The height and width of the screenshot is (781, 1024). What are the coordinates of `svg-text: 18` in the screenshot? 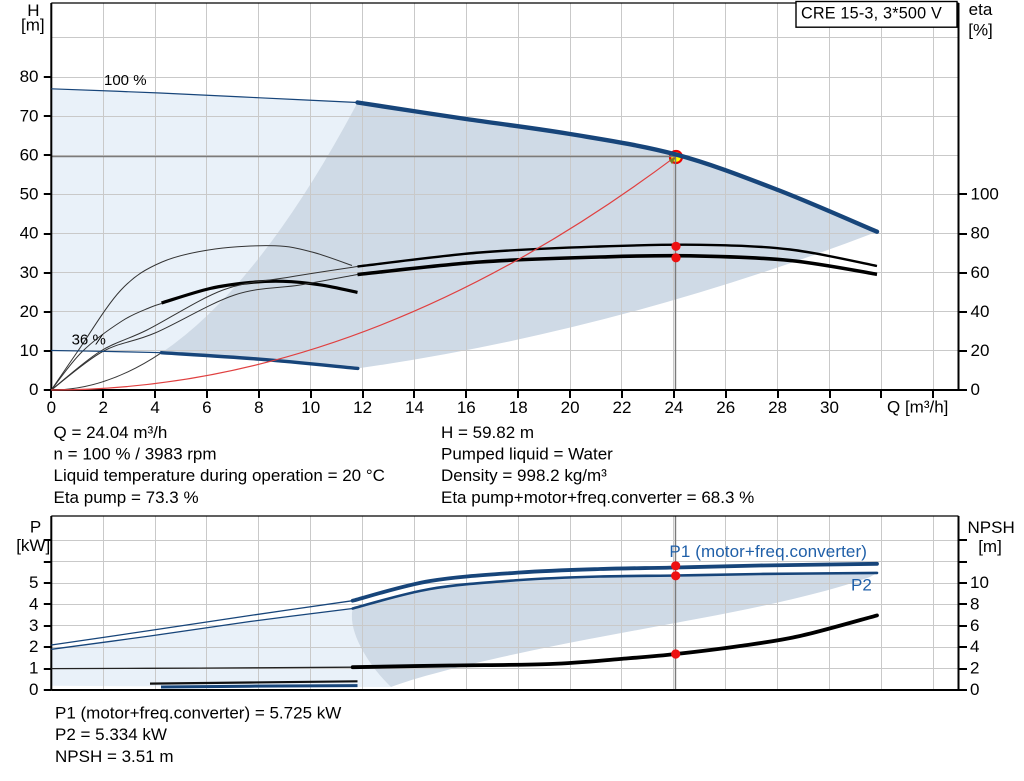 It's located at (518, 407).